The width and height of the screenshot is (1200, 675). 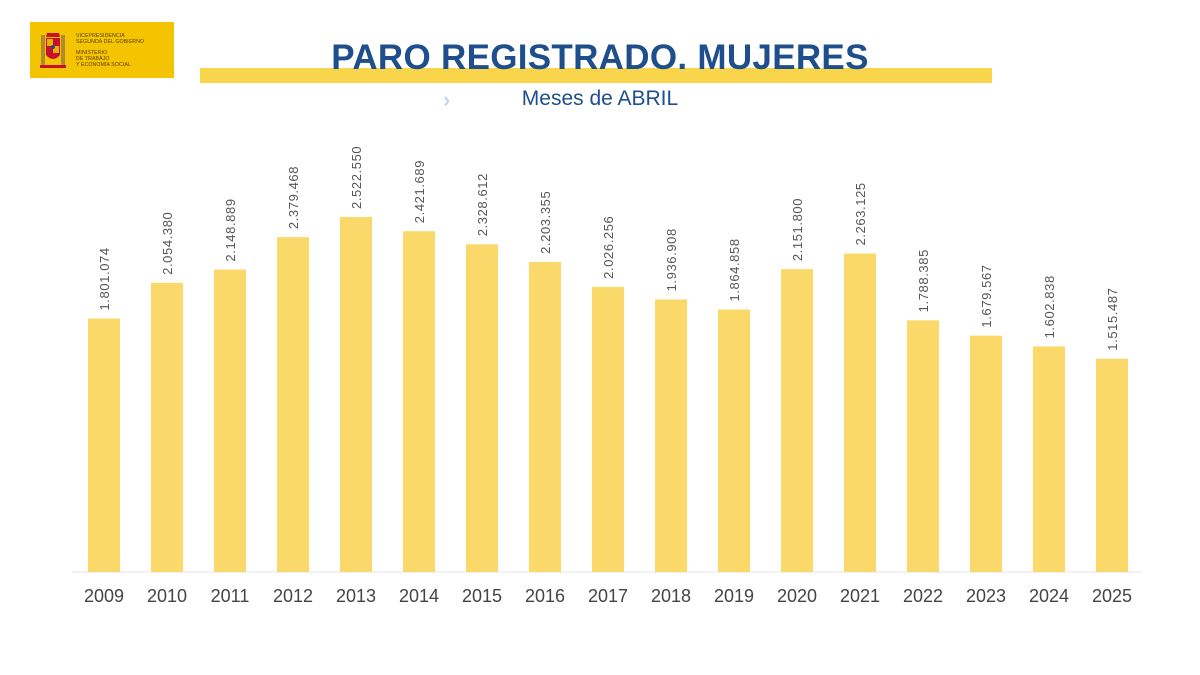 What do you see at coordinates (93, 58) in the screenshot?
I see `logo-line: de Trabajo` at bounding box center [93, 58].